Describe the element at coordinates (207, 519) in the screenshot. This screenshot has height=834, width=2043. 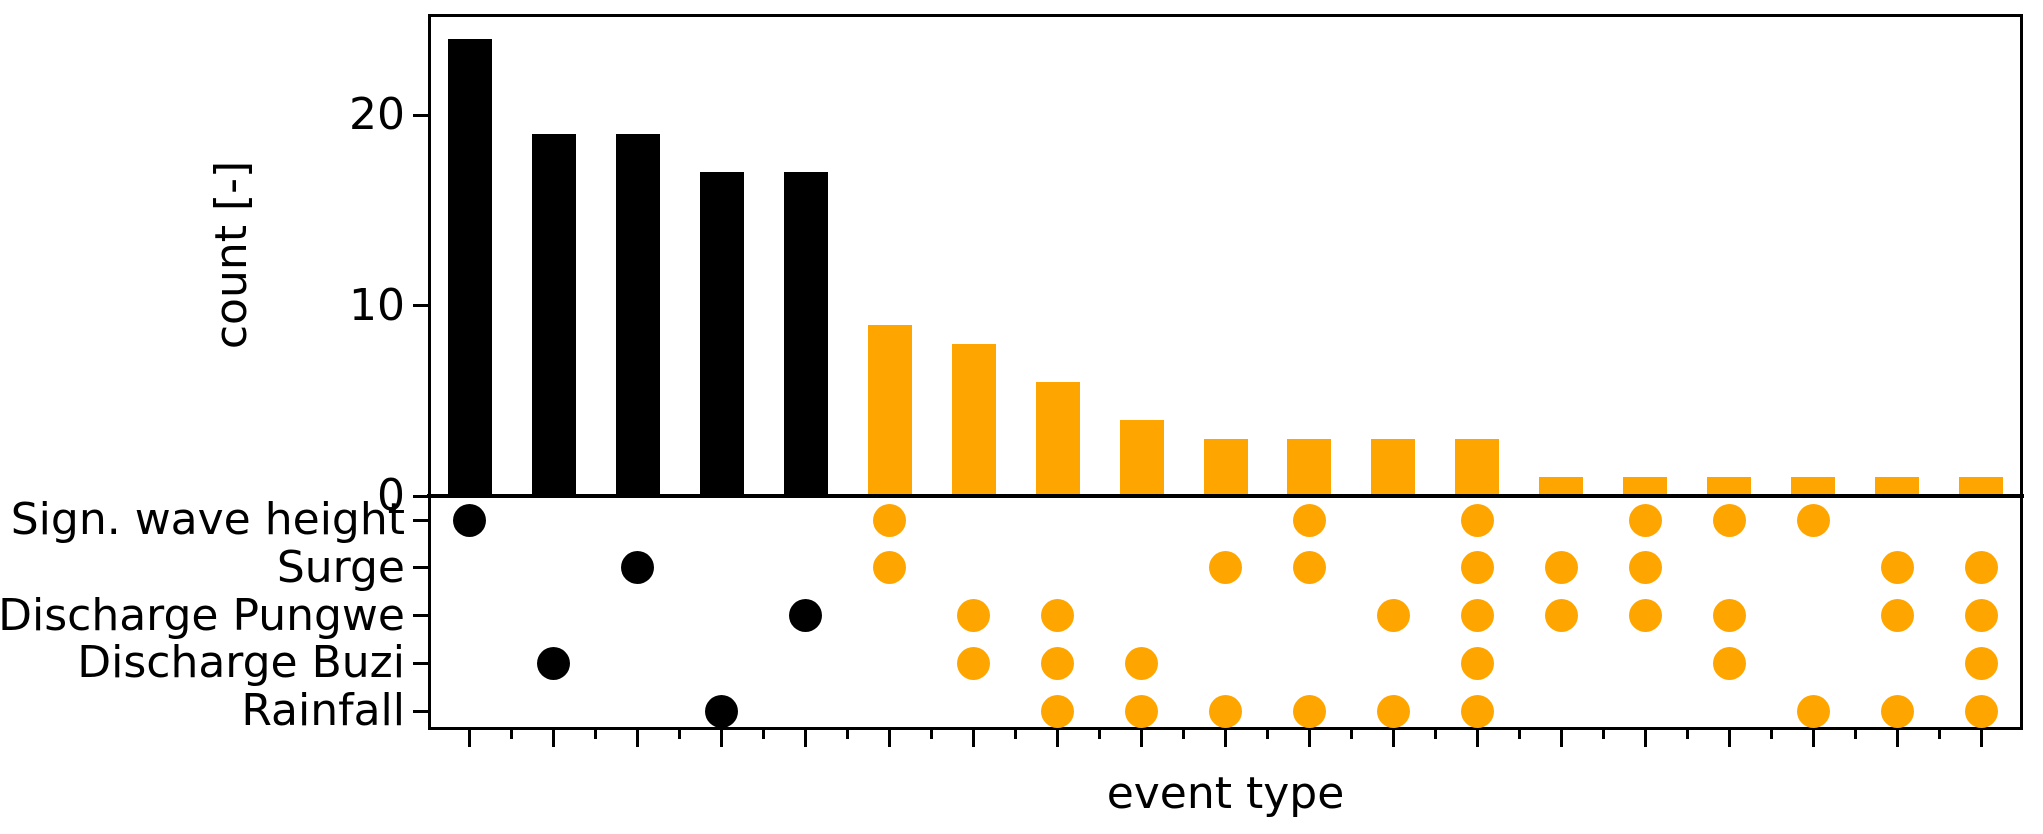
I see `row-label: Sign. wave height` at that location.